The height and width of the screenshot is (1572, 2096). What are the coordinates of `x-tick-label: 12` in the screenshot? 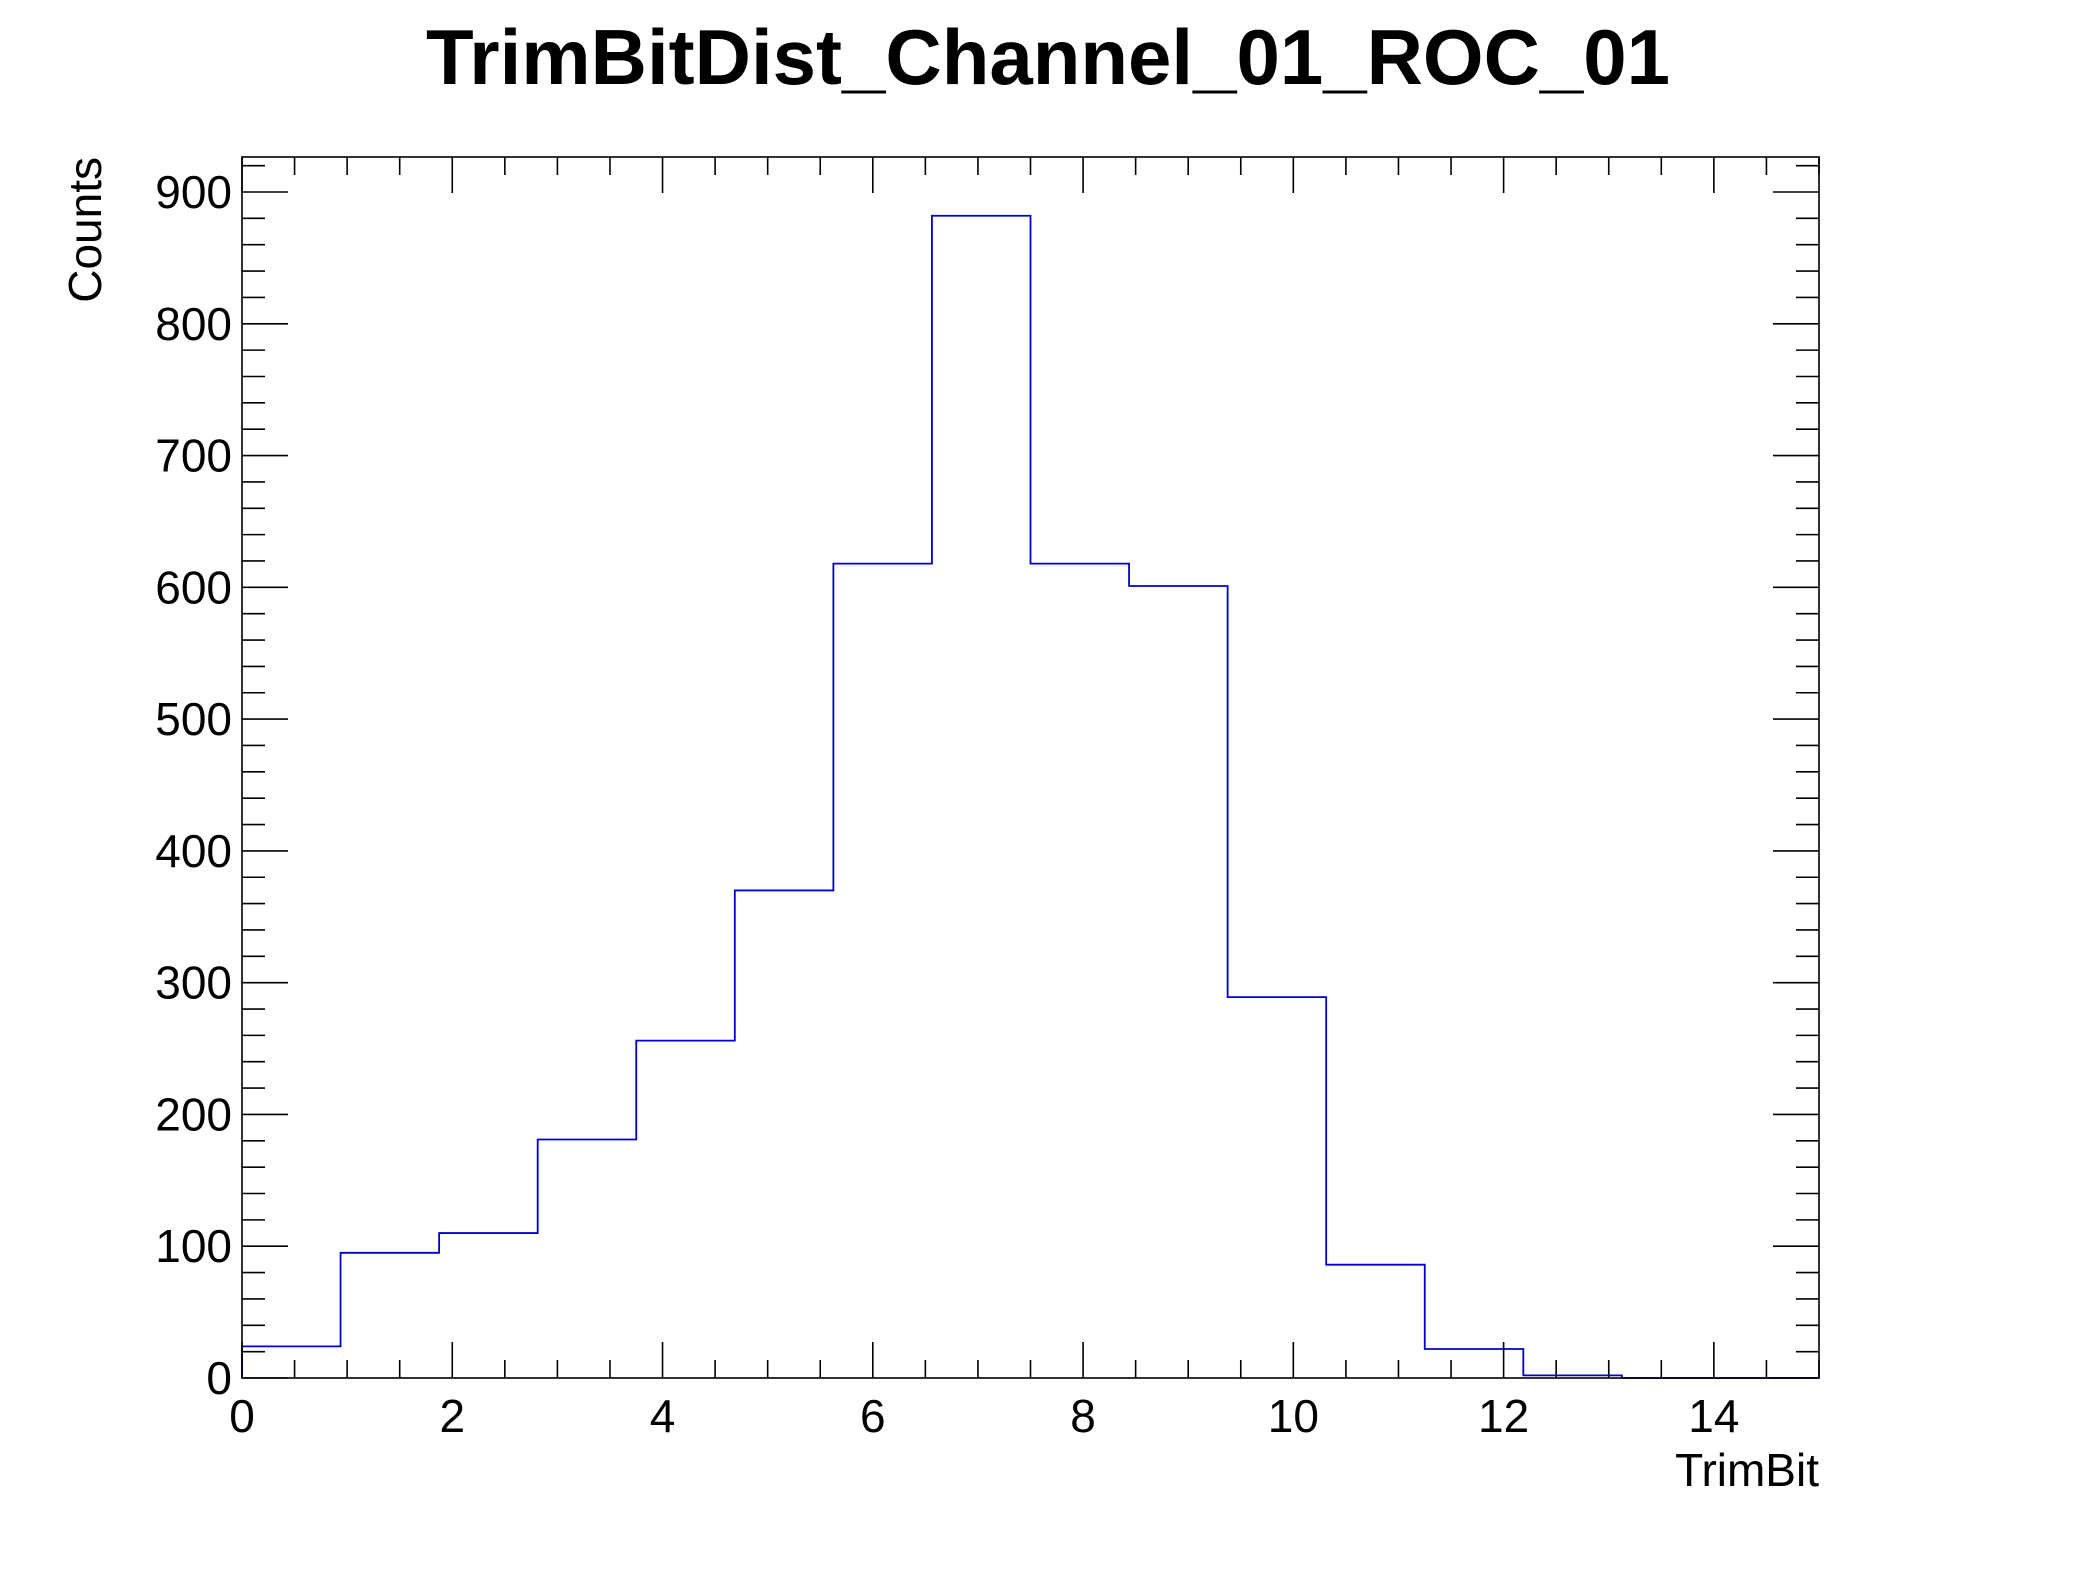 It's located at (1503, 1416).